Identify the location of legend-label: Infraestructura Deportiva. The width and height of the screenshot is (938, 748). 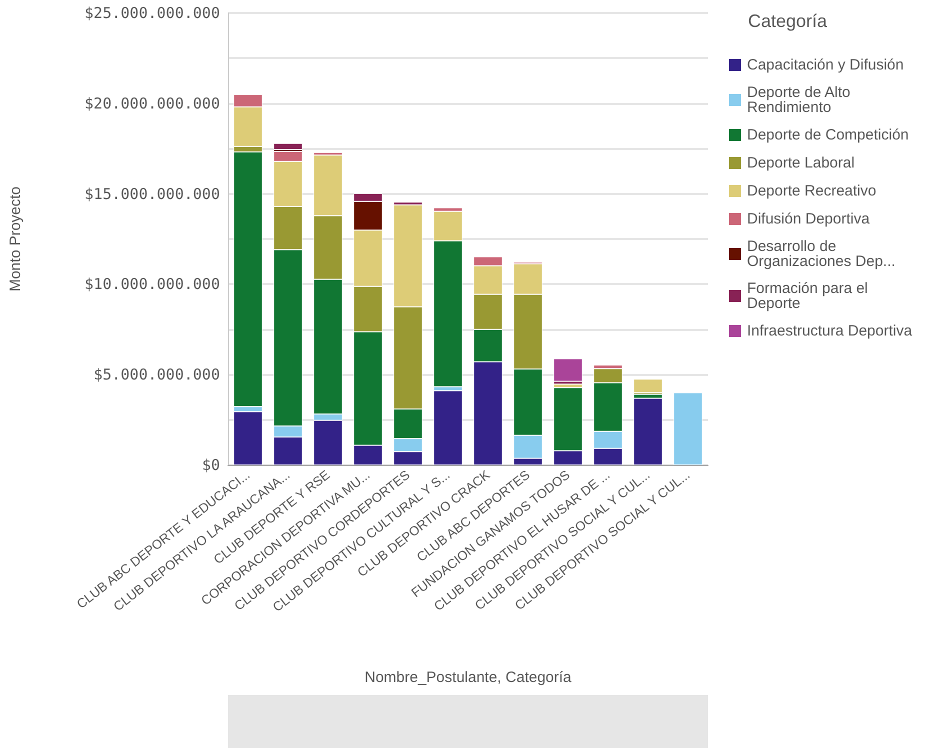
(830, 331).